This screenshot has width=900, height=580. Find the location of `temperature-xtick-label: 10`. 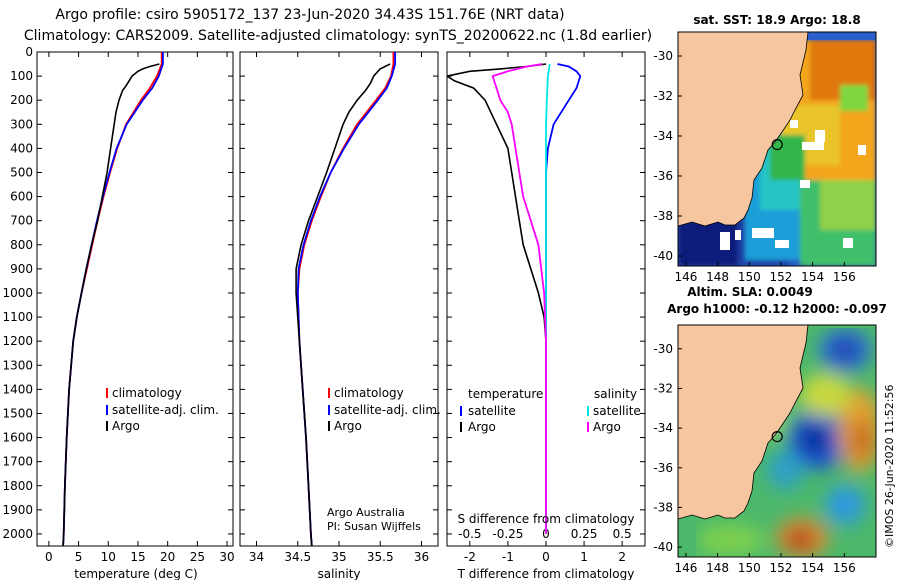

temperature-xtick-label: 10 is located at coordinates (108, 557).